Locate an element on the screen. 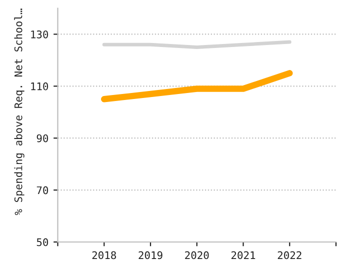  x-tick-label: 2020 is located at coordinates (197, 255).